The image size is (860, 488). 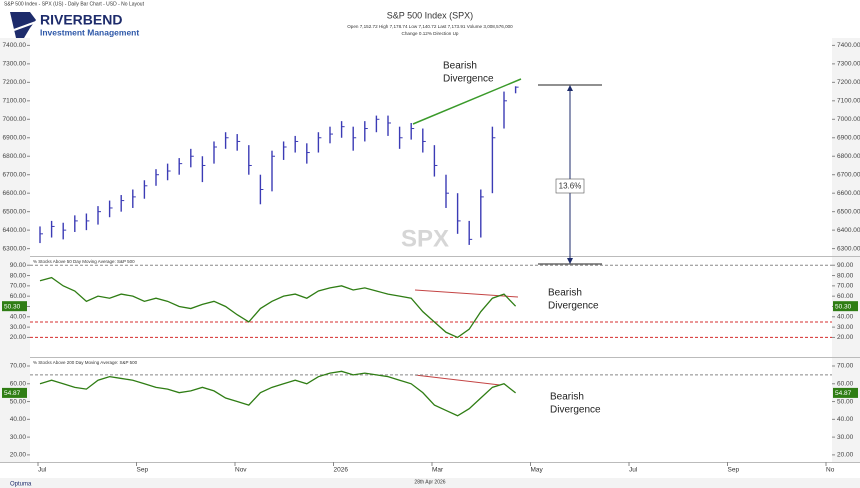 What do you see at coordinates (430, 15) in the screenshot?
I see `chart-title: S&P 500 Index (SPX)` at bounding box center [430, 15].